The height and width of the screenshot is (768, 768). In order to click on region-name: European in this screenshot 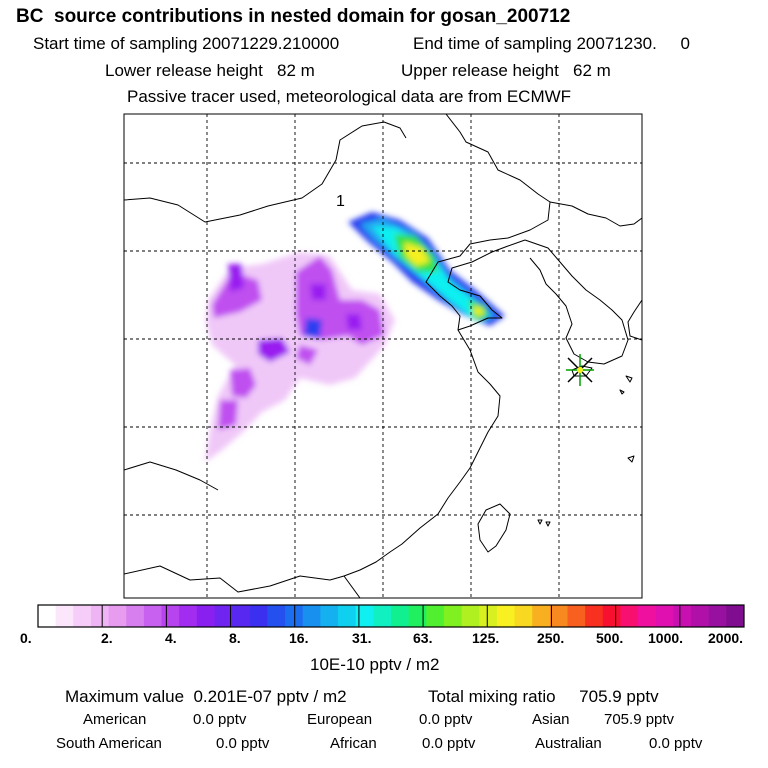, I will do `click(340, 719)`.